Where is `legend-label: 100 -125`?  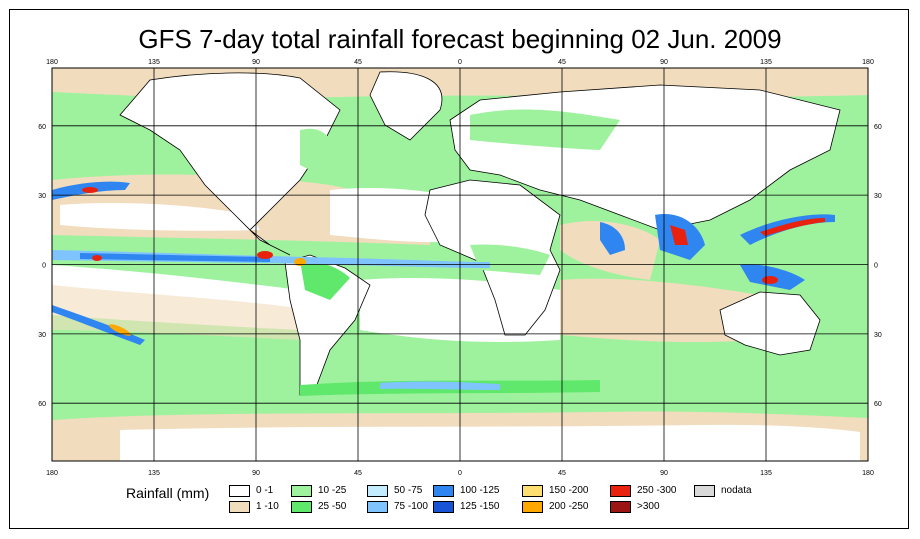 legend-label: 100 -125 is located at coordinates (480, 490).